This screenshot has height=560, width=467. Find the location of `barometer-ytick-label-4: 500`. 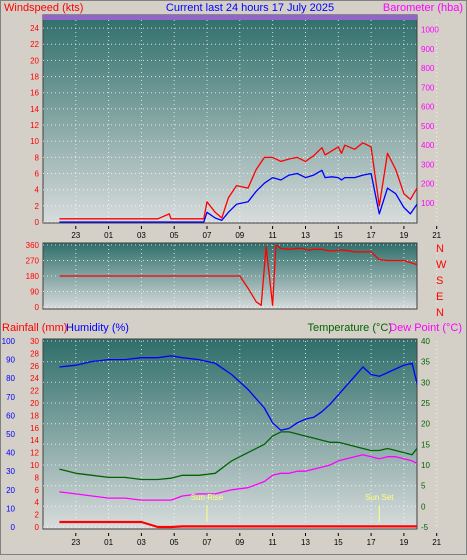

barometer-ytick-label-4: 500 is located at coordinates (428, 126).